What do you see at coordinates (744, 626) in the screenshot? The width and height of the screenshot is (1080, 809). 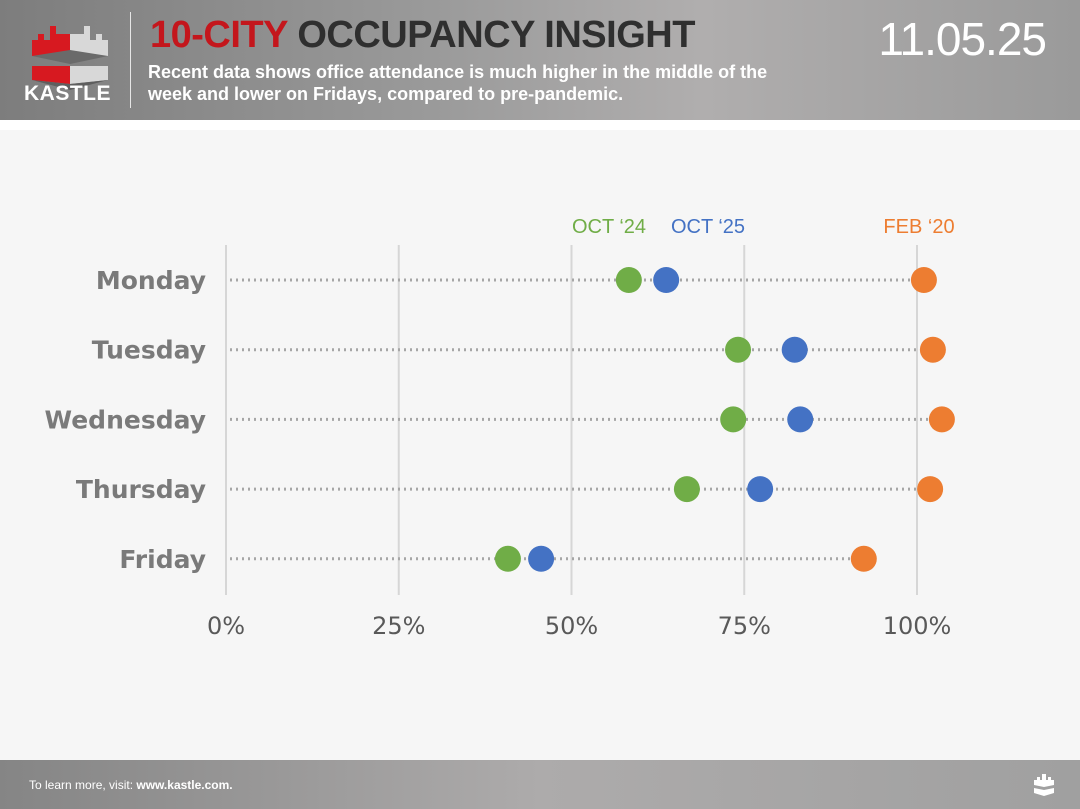 I see `x-tick-label: 75%` at bounding box center [744, 626].